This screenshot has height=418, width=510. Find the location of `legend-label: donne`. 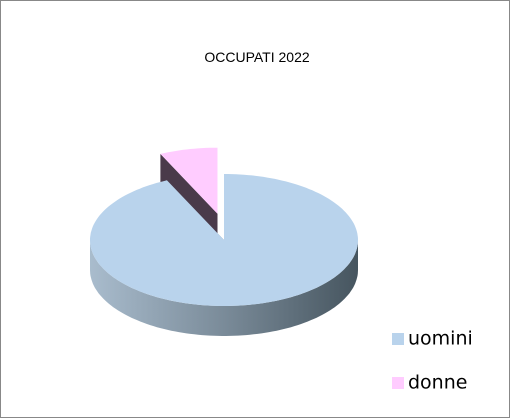

legend-label: donne is located at coordinates (437, 383).